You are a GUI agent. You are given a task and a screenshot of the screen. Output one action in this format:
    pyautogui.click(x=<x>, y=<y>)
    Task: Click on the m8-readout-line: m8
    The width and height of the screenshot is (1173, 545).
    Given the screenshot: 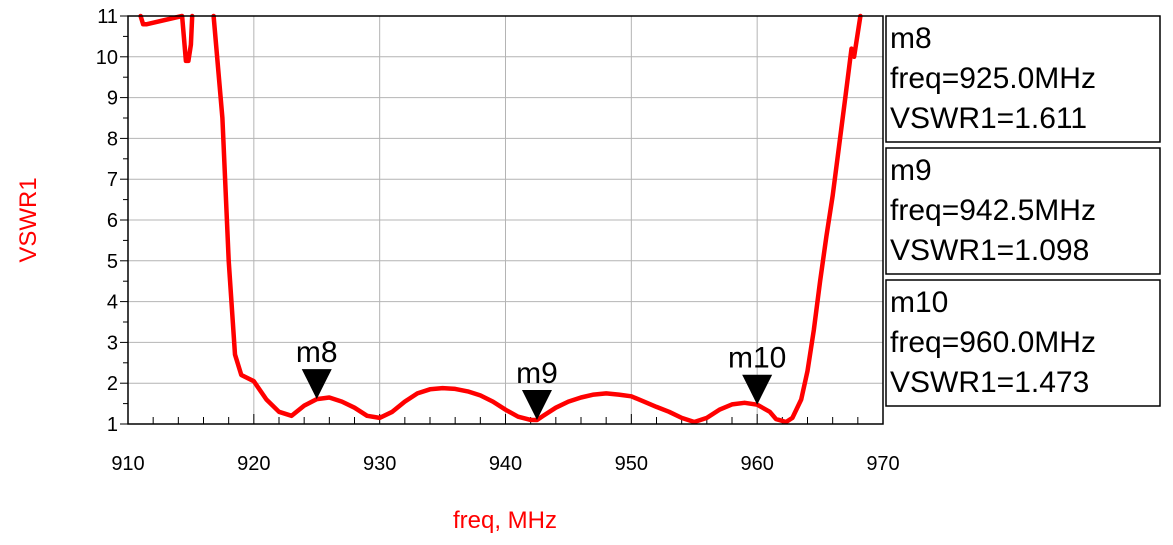 What is the action you would take?
    pyautogui.click(x=911, y=38)
    